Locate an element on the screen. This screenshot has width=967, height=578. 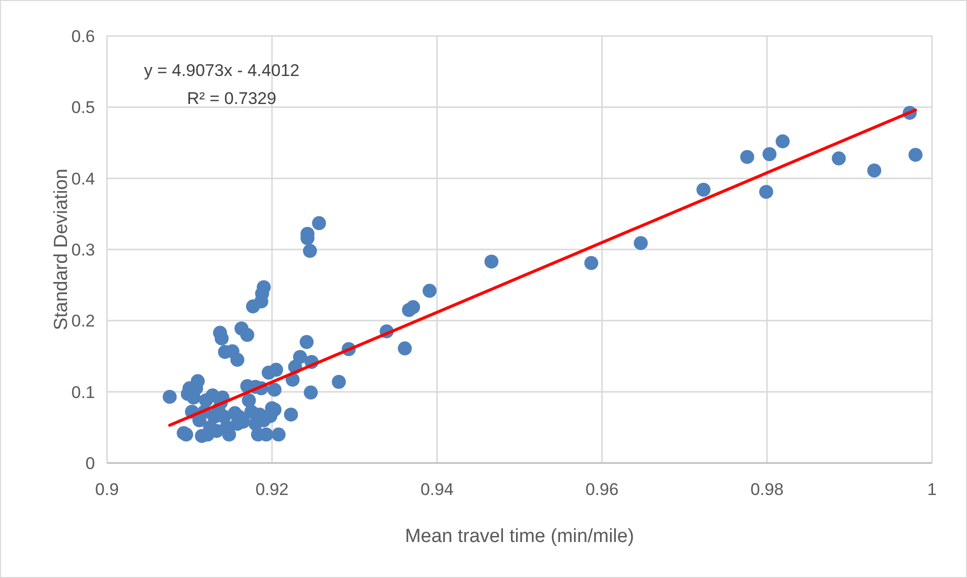
y-tick-label: 0.3 is located at coordinates (83, 250).